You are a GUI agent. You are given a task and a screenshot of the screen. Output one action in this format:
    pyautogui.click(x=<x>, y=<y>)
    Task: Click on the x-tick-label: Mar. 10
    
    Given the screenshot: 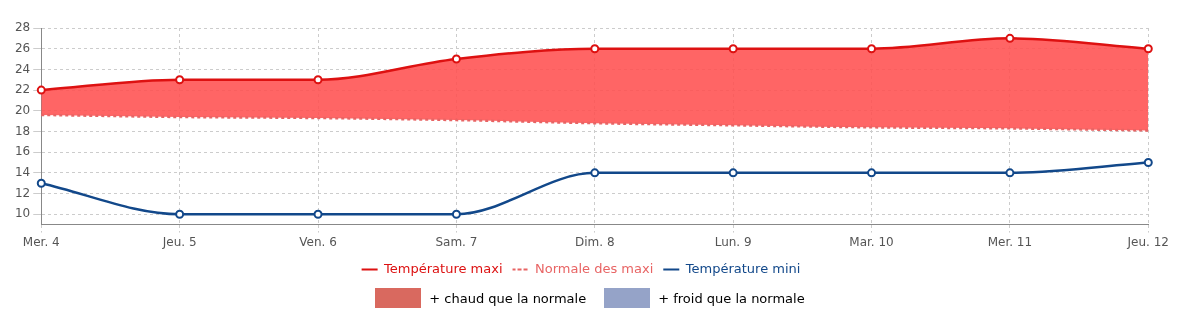 What is the action you would take?
    pyautogui.click(x=871, y=241)
    